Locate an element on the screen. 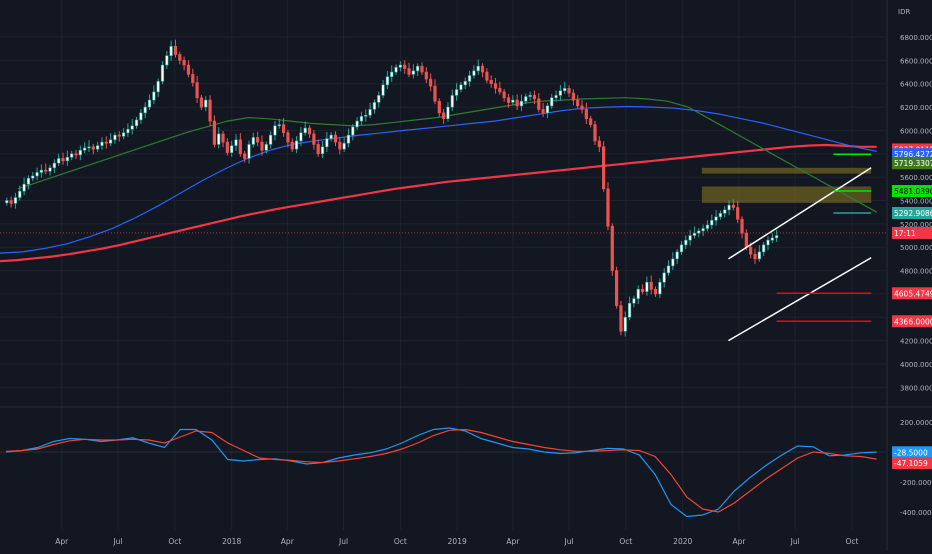  y-tick-label: 4800.0000 is located at coordinates (916, 272).